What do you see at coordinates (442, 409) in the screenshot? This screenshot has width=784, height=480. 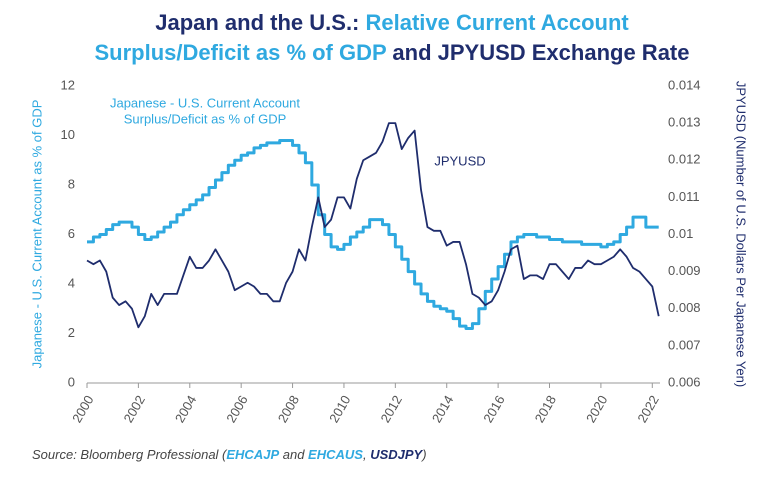 I see `x-tick-label: 2014` at bounding box center [442, 409].